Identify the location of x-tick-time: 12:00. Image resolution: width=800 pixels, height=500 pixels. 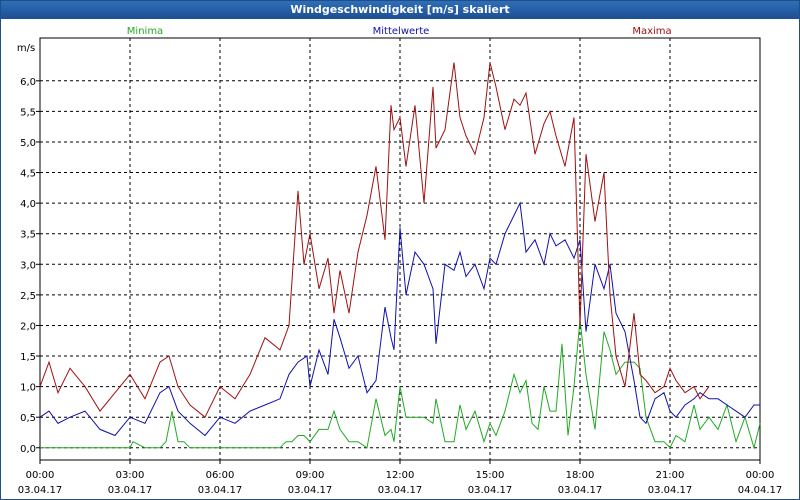
(400, 475).